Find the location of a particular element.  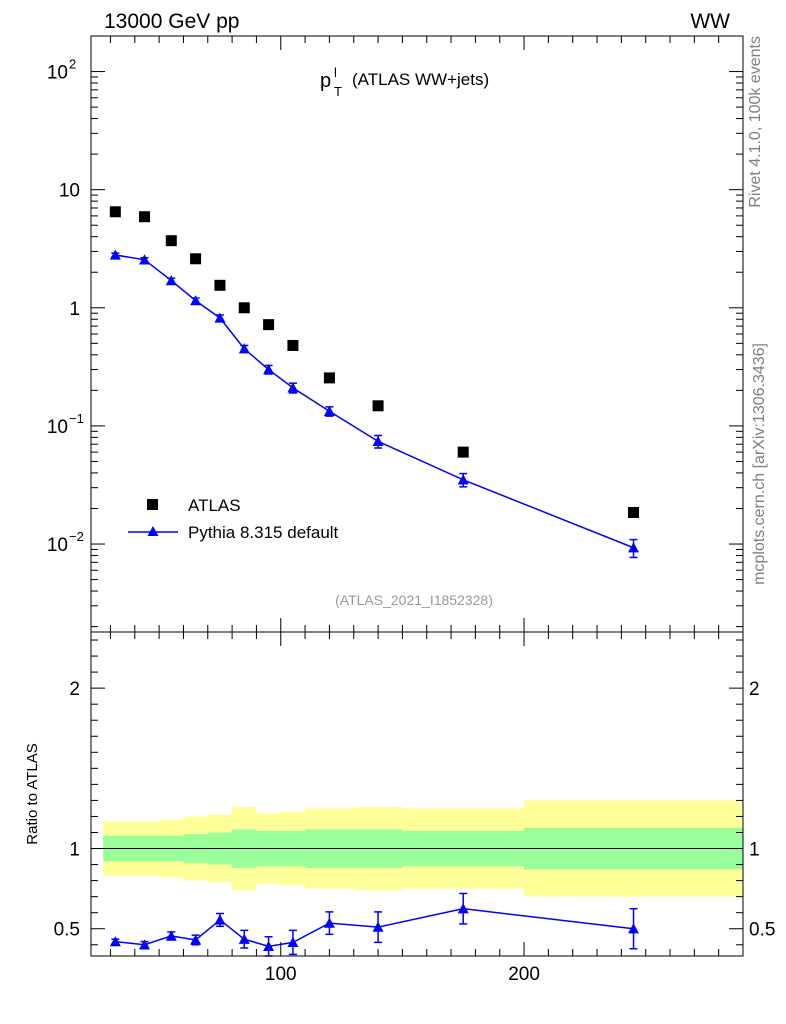

ratio-ylabel: Ratio to ATLAS is located at coordinates (32, 793).